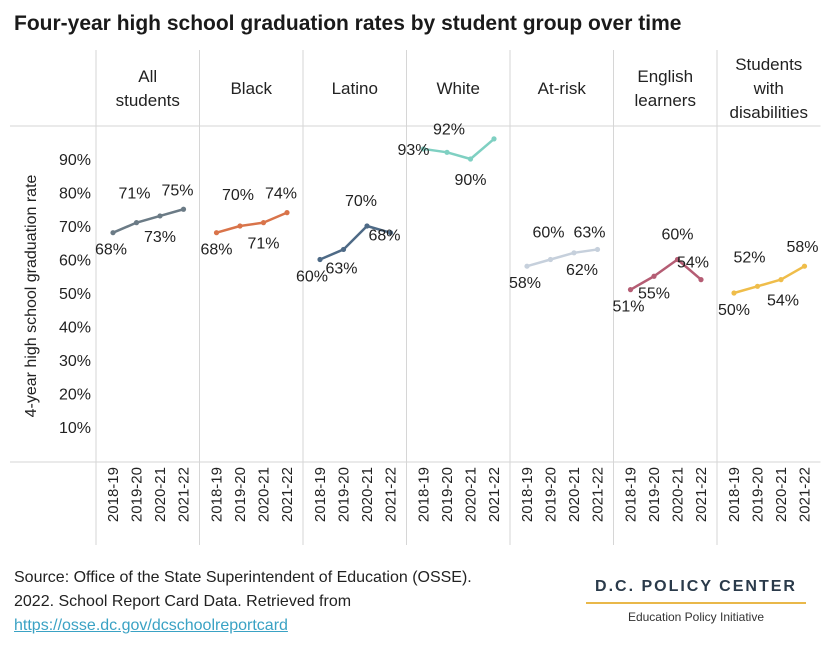  Describe the element at coordinates (582, 270) in the screenshot. I see `data-label: 62%` at that location.